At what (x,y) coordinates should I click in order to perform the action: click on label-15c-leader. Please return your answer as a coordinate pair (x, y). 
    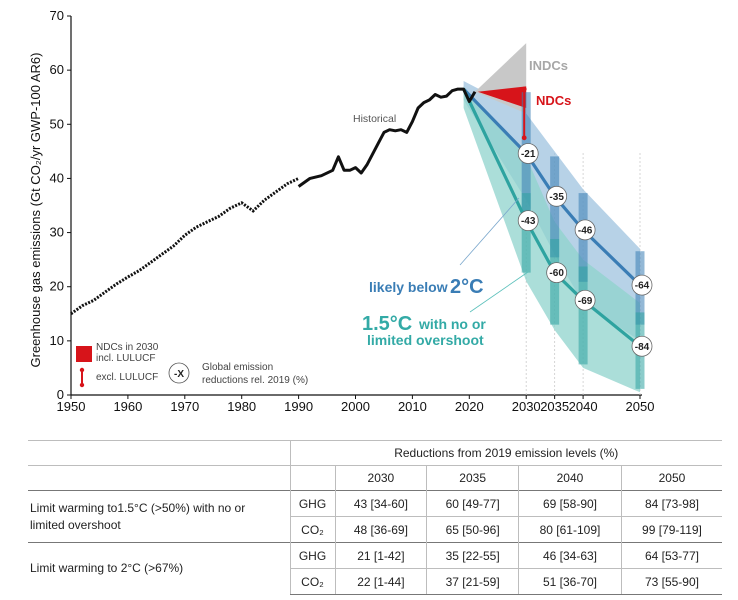
    Looking at the image, I should click on (499, 292).